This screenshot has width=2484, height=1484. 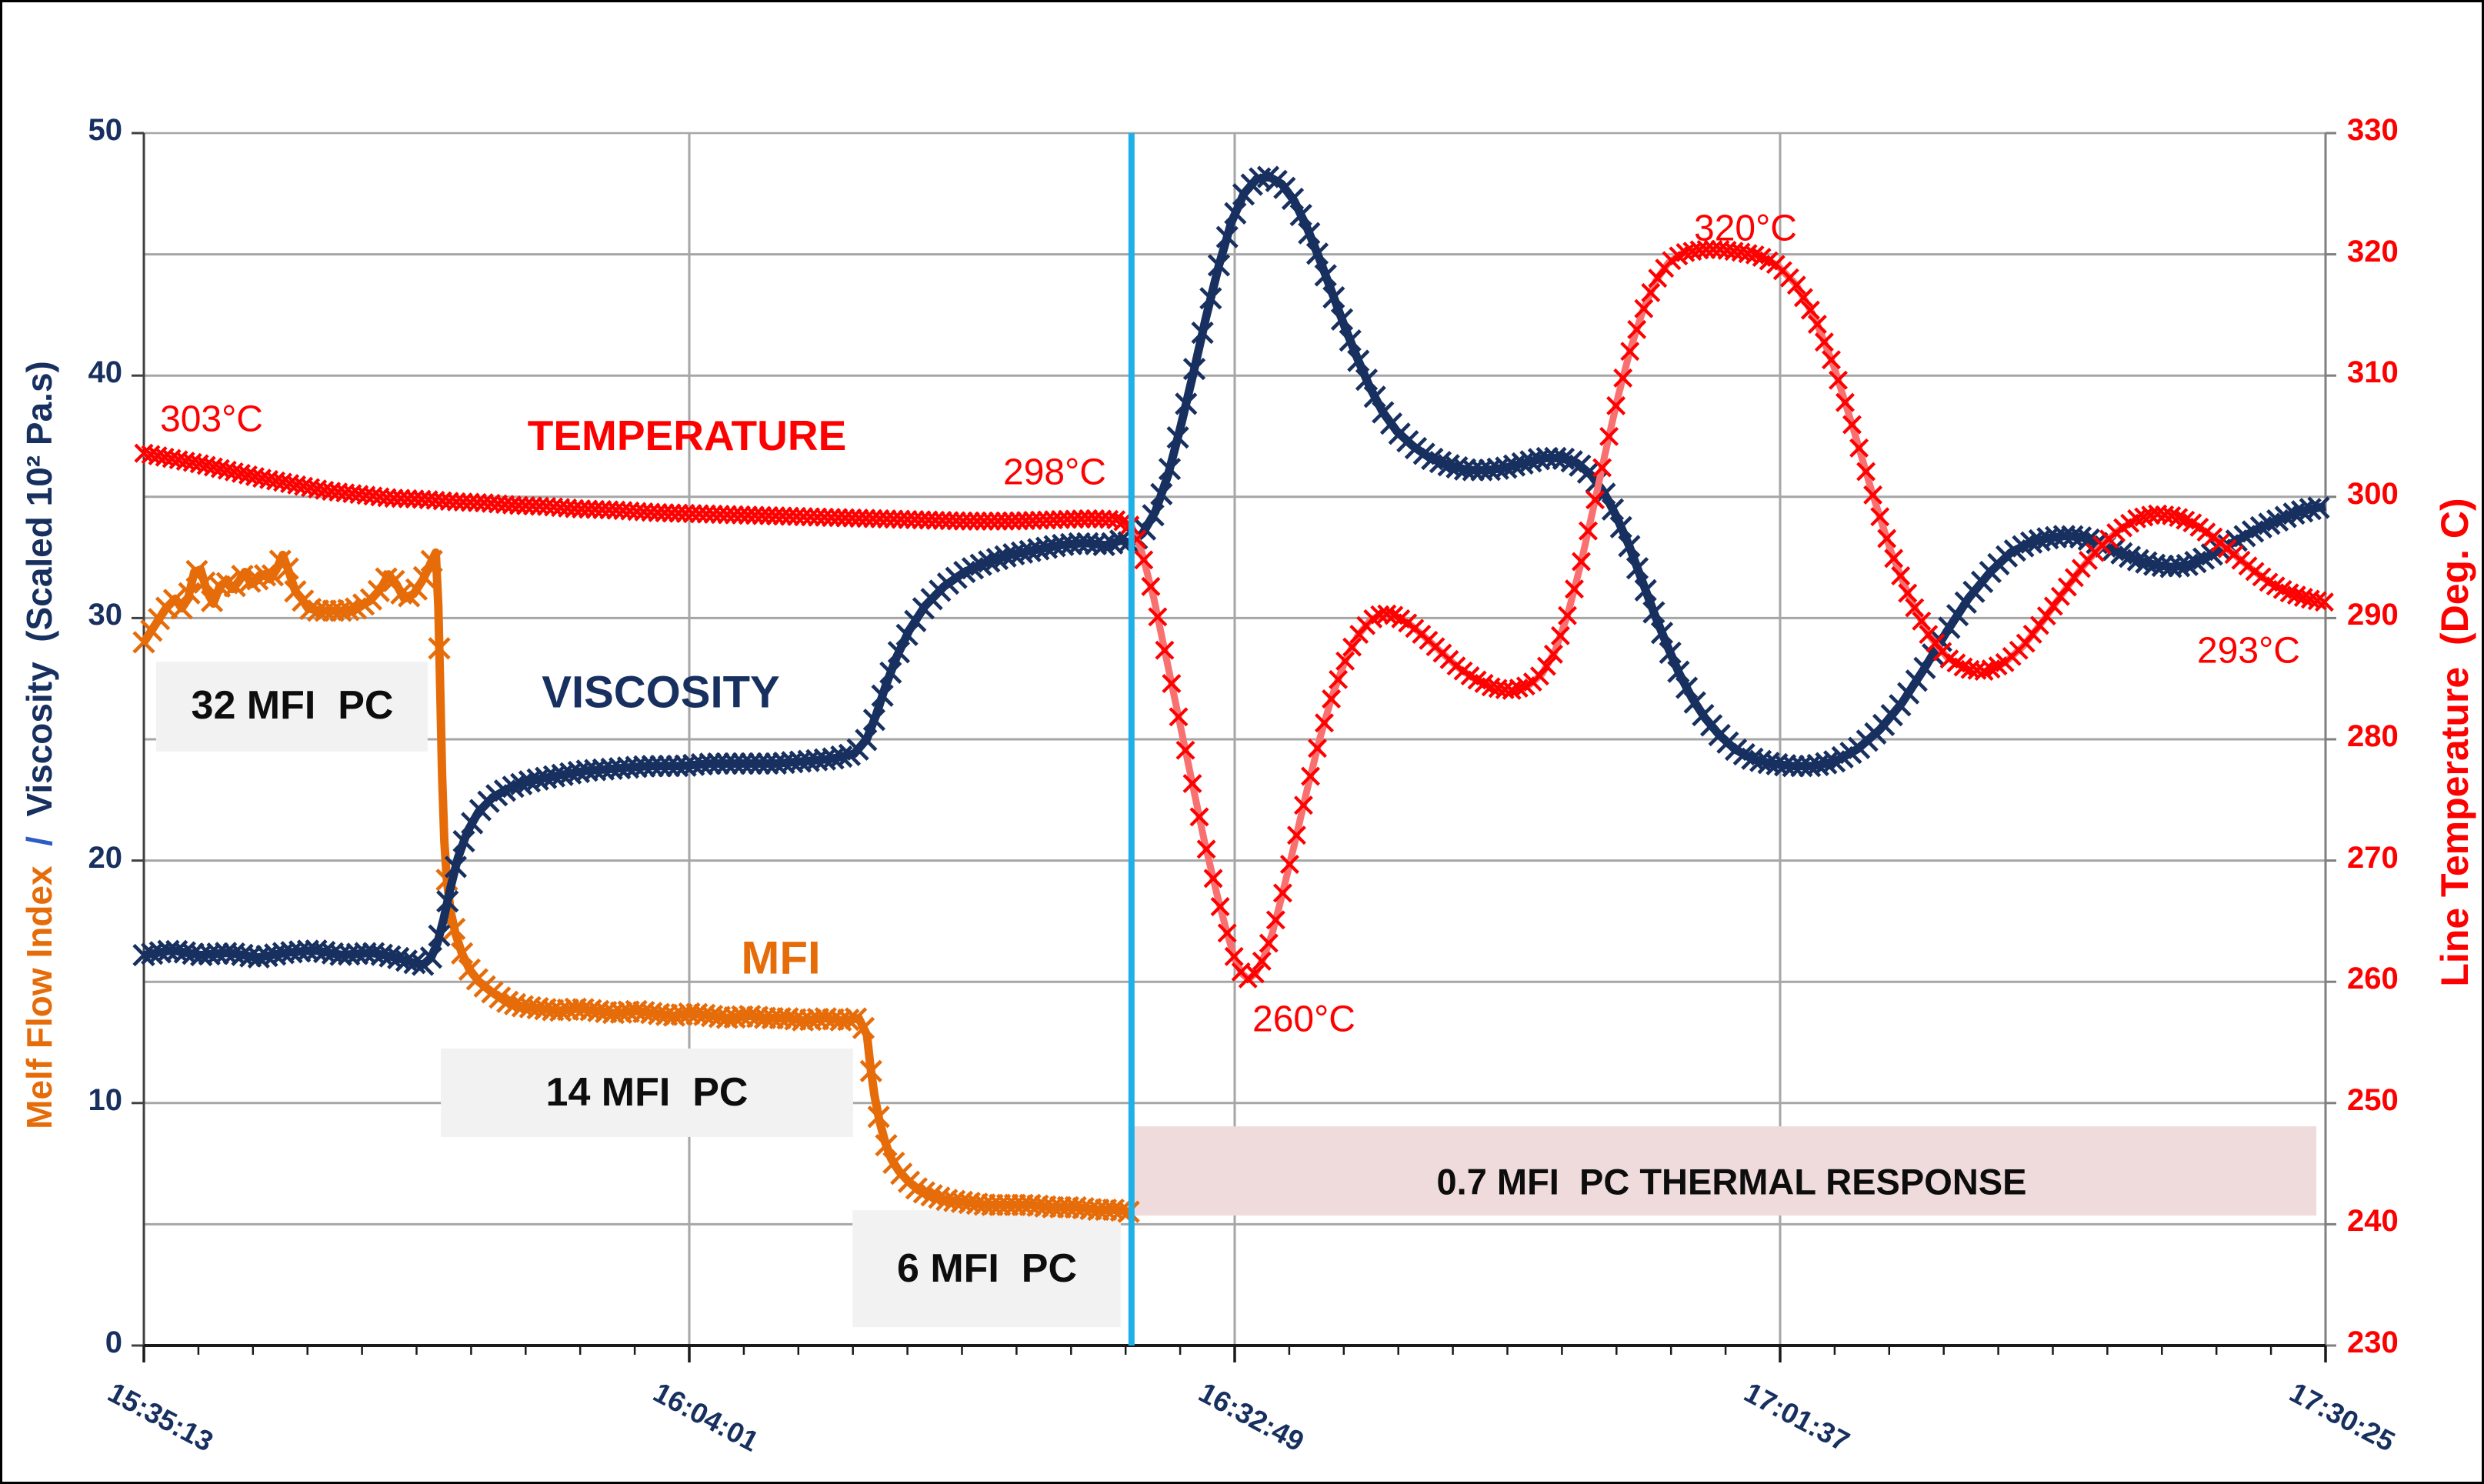 What do you see at coordinates (2373, 979) in the screenshot?
I see `y-right-tick-label: 260` at bounding box center [2373, 979].